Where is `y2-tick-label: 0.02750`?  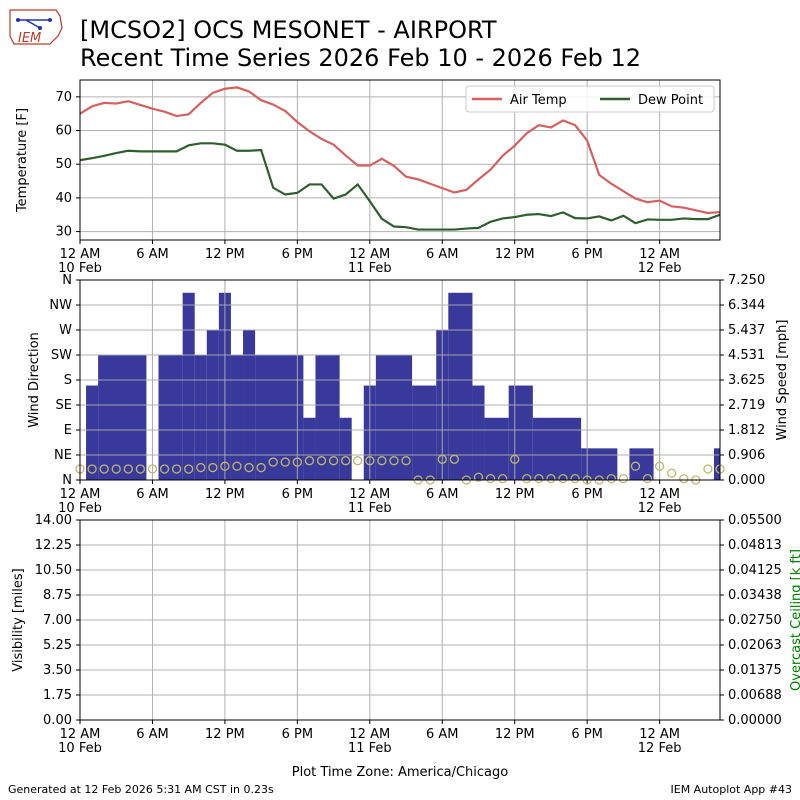
y2-tick-label: 0.02750 is located at coordinates (755, 620).